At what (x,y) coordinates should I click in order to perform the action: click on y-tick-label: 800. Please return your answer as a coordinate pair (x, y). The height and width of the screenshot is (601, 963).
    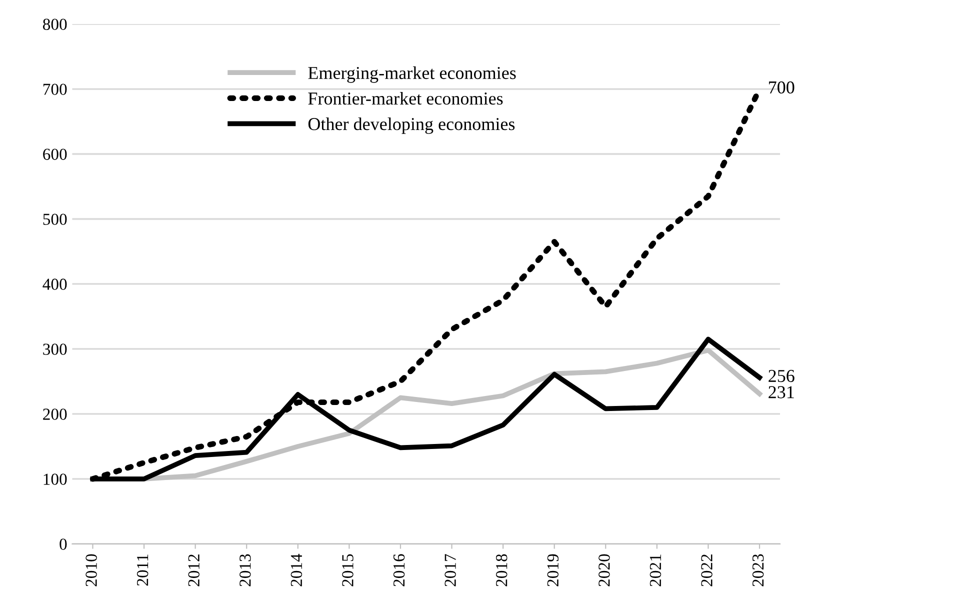
    Looking at the image, I should click on (55, 24).